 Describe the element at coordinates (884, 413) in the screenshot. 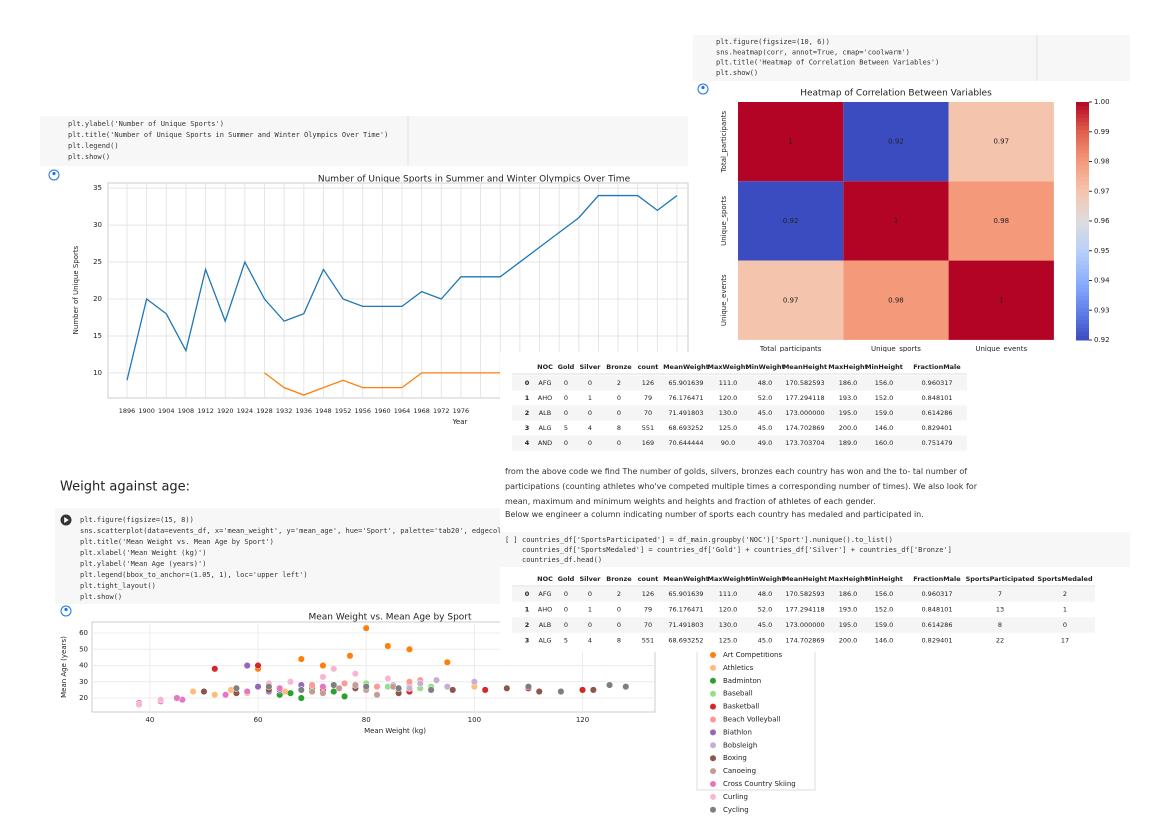

I see `table-cell: 159.0` at that location.